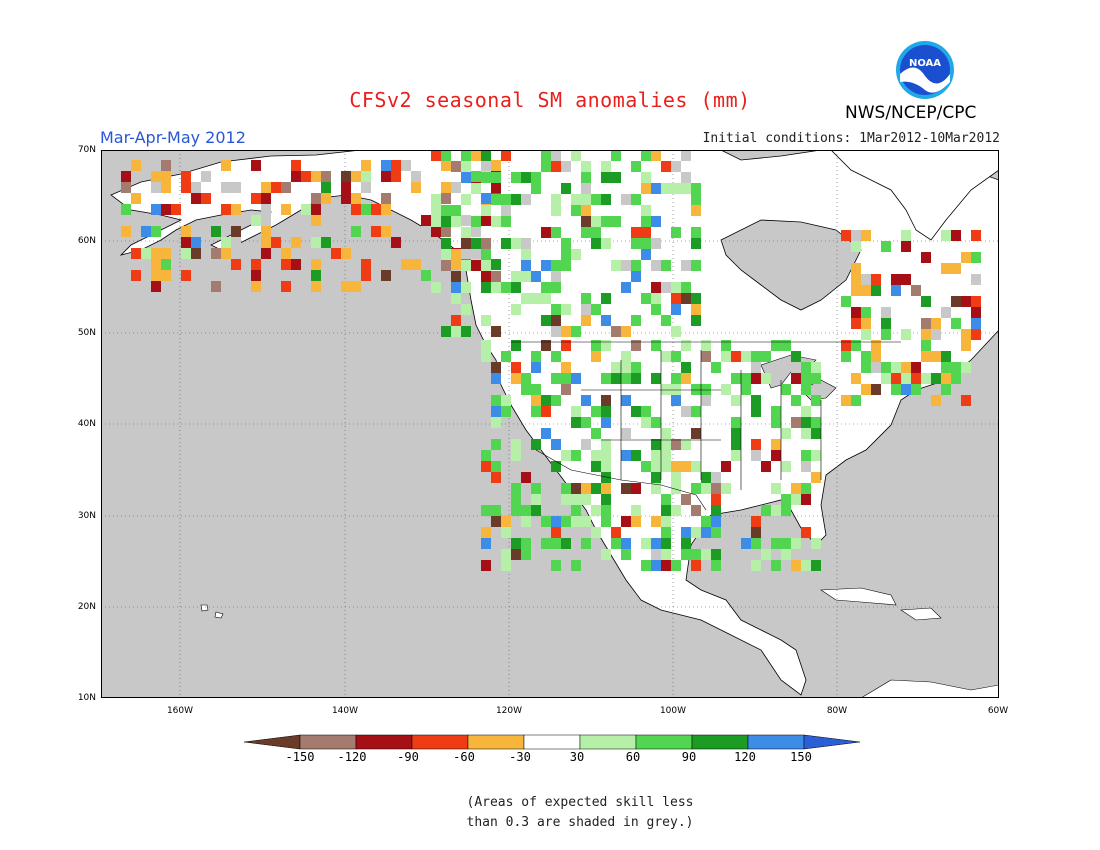 Image resolution: width=1100 pixels, height=850 pixels. Describe the element at coordinates (745, 757) in the screenshot. I see `colorbar-label: 120` at that location.